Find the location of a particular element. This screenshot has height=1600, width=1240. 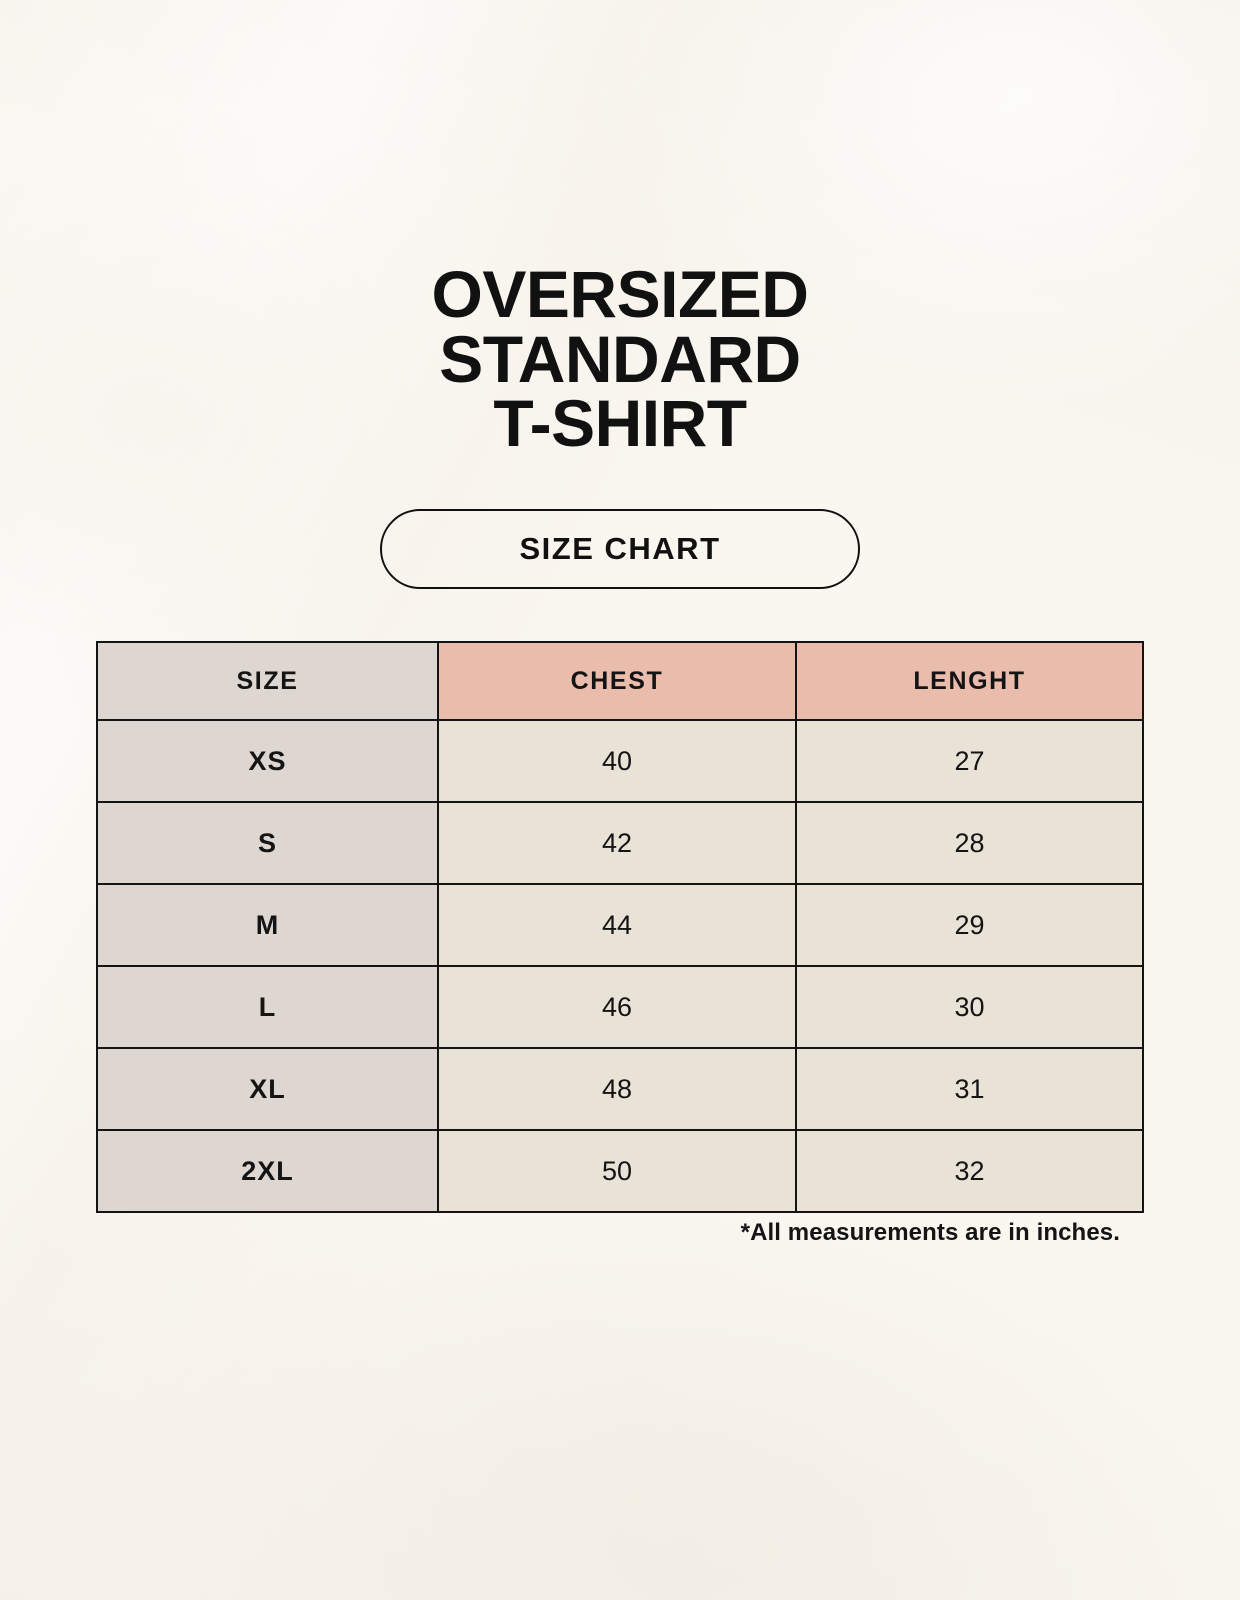

column-header-lenght: LENGHT is located at coordinates (969, 681).